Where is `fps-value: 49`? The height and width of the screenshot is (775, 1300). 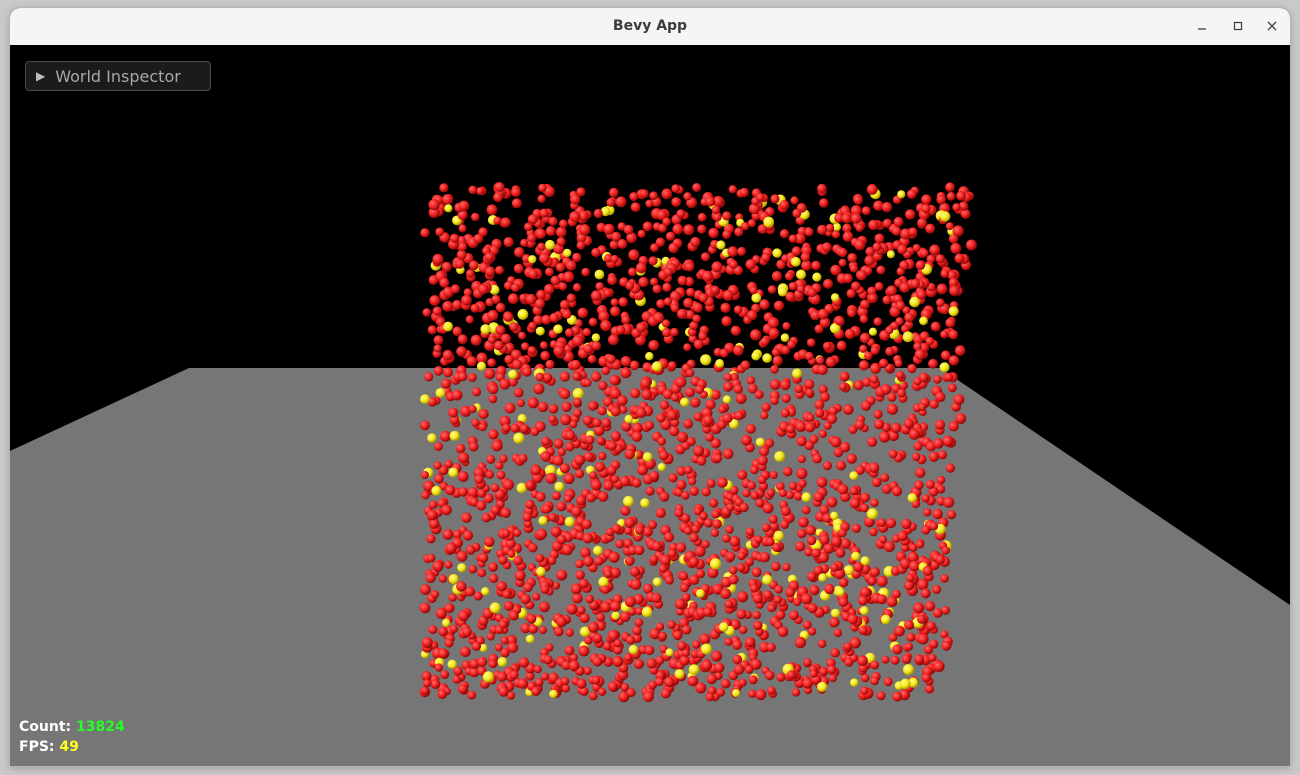
fps-value: 49 is located at coordinates (69, 747).